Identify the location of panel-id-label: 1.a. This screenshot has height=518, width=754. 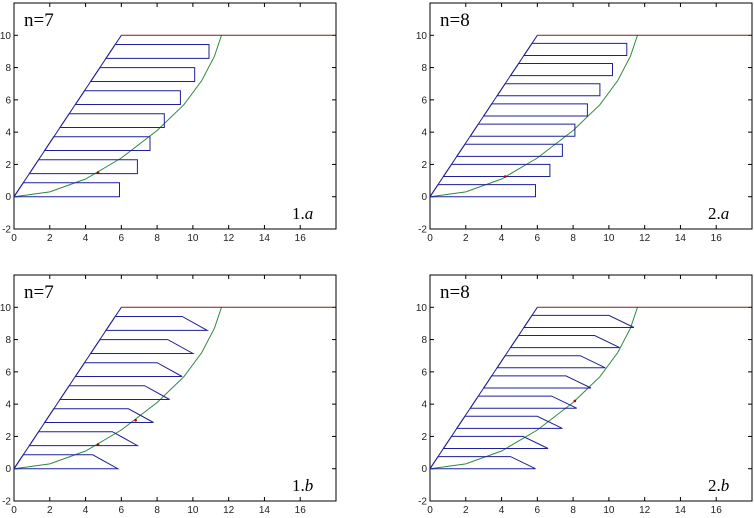
(302, 213).